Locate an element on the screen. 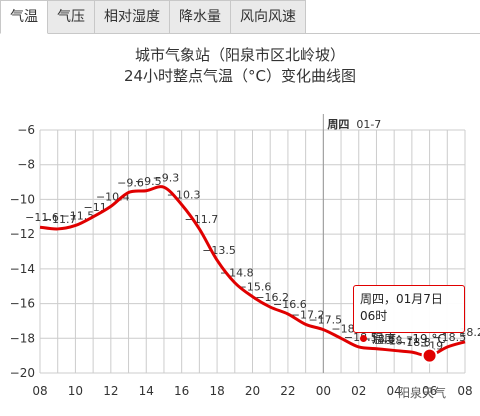 The width and height of the screenshot is (480, 416). highlight-point is located at coordinates (429, 355).